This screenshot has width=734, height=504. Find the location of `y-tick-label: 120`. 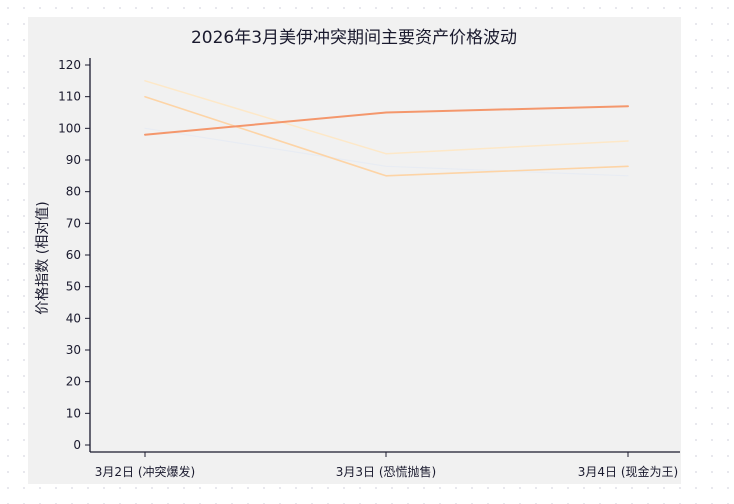

y-tick-label: 120 is located at coordinates (69, 65).